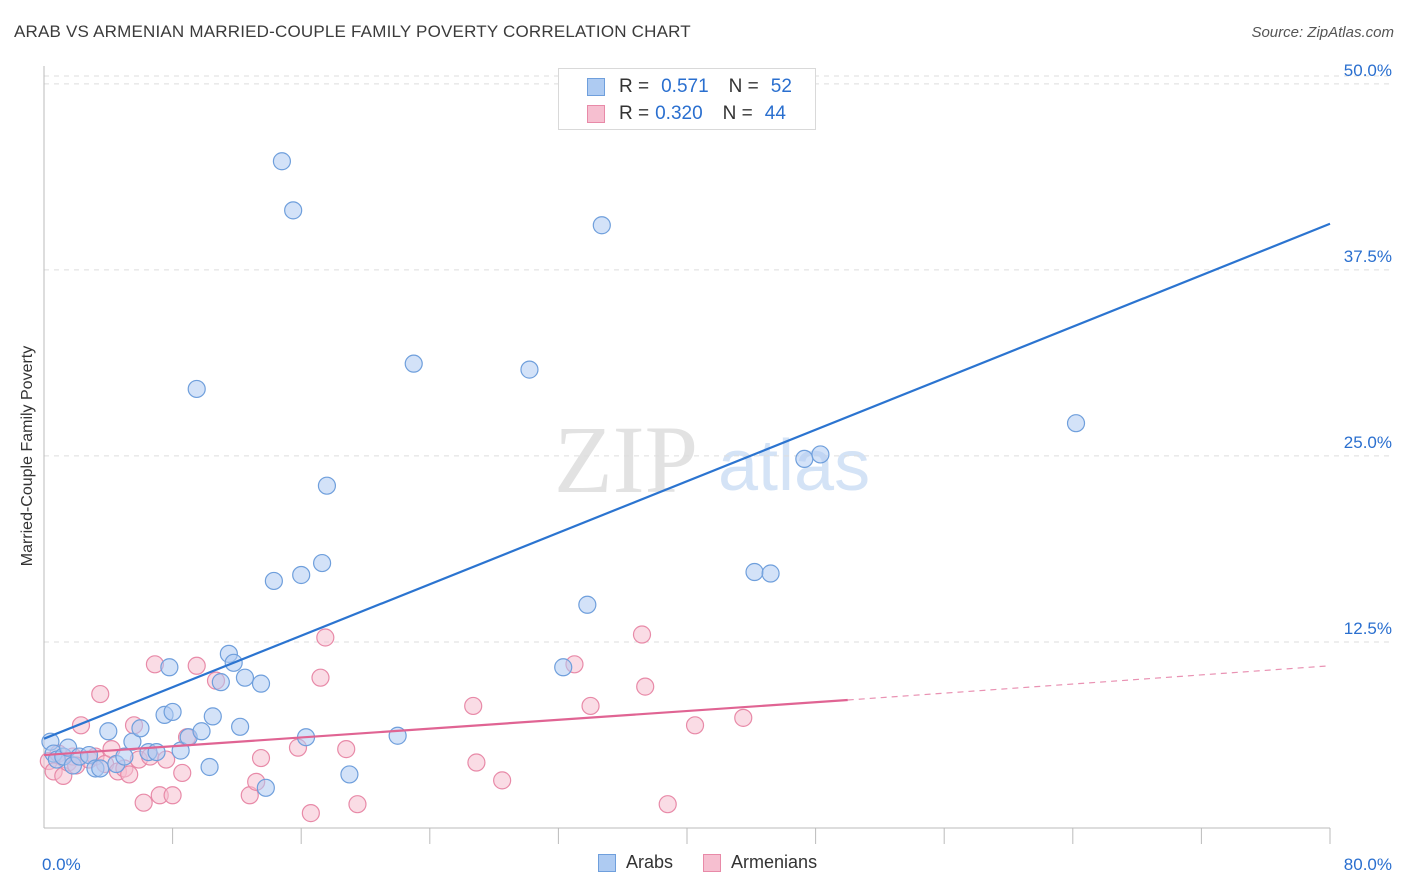  I want to click on legend-r-value: 0.571, so click(685, 86).